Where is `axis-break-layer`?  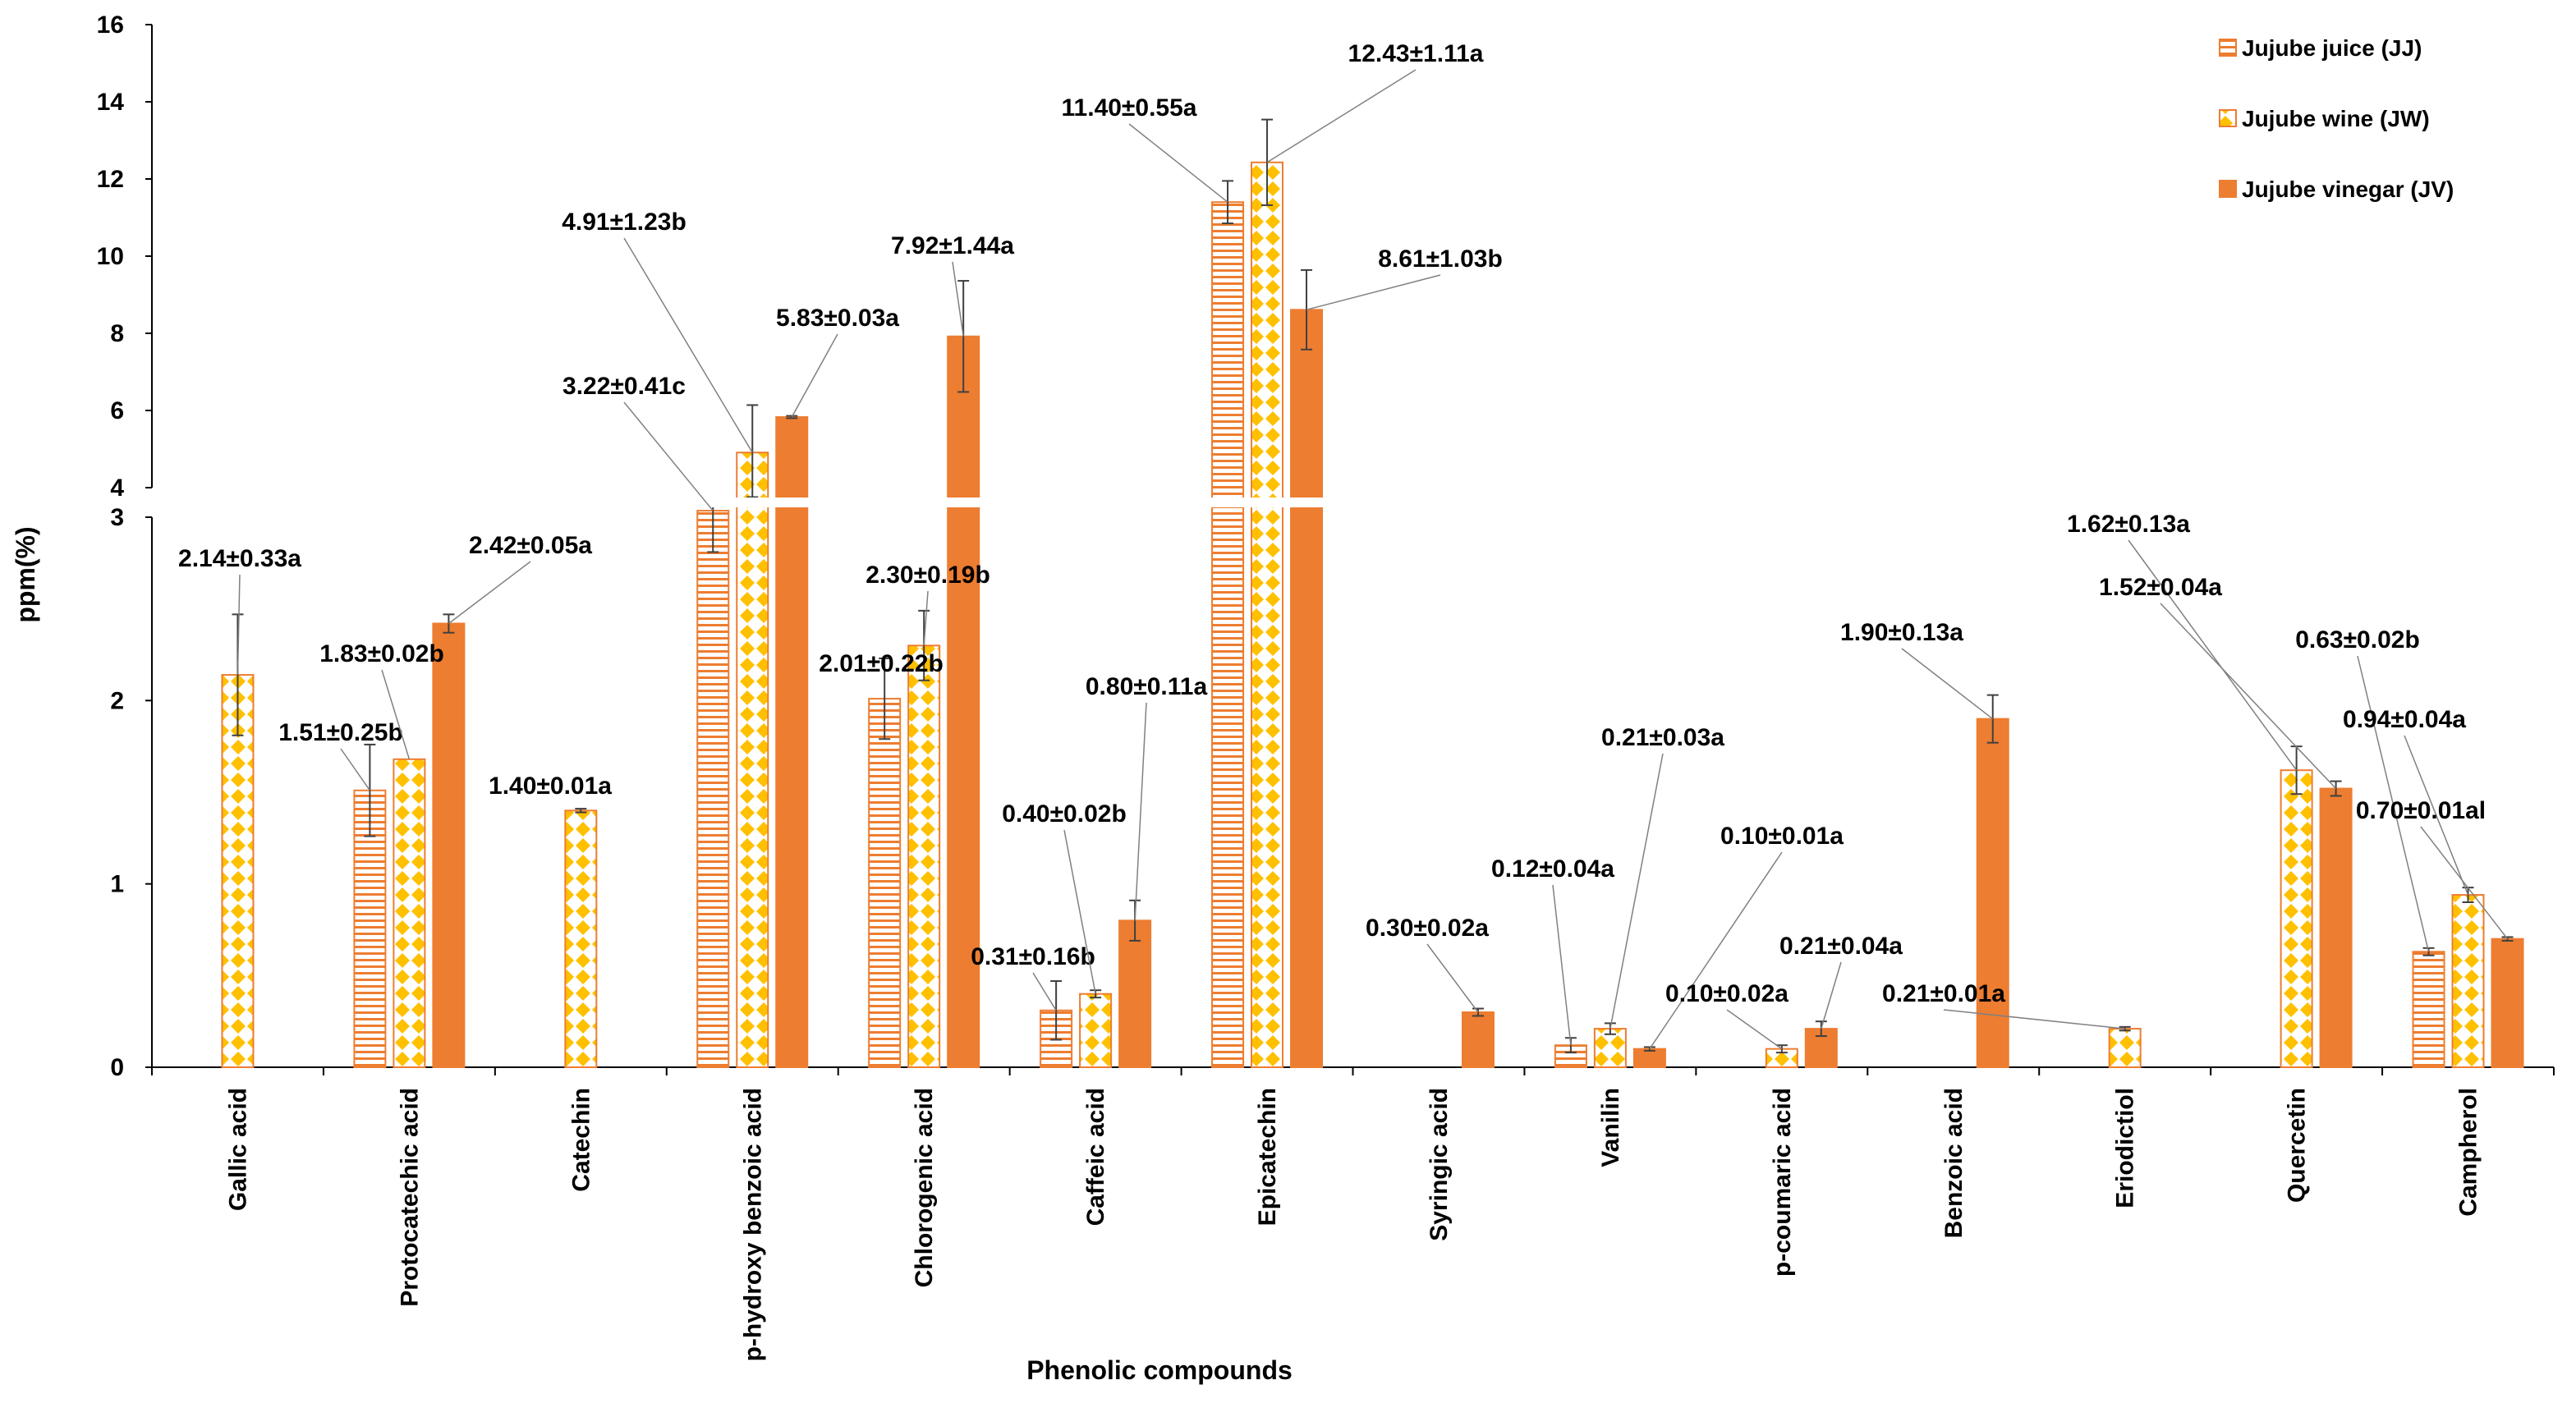 axis-break-layer is located at coordinates (1350, 502).